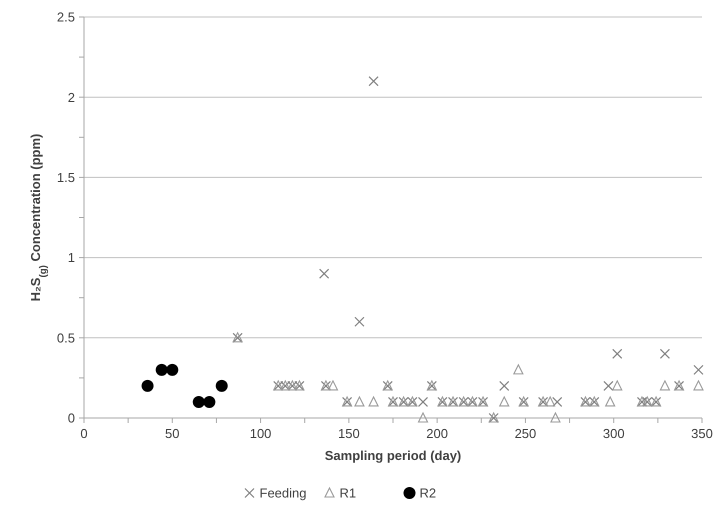 This screenshot has width=723, height=513. What do you see at coordinates (393, 455) in the screenshot?
I see `x-axis-title: Sampling period (day)` at bounding box center [393, 455].